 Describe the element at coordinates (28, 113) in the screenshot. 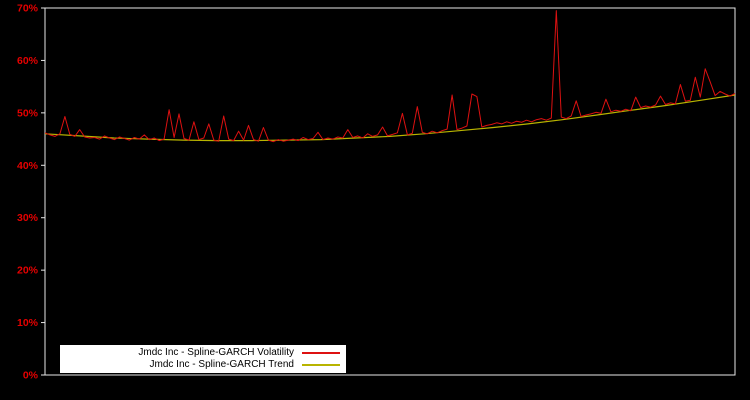

I see `y-tick-label: 50%` at that location.